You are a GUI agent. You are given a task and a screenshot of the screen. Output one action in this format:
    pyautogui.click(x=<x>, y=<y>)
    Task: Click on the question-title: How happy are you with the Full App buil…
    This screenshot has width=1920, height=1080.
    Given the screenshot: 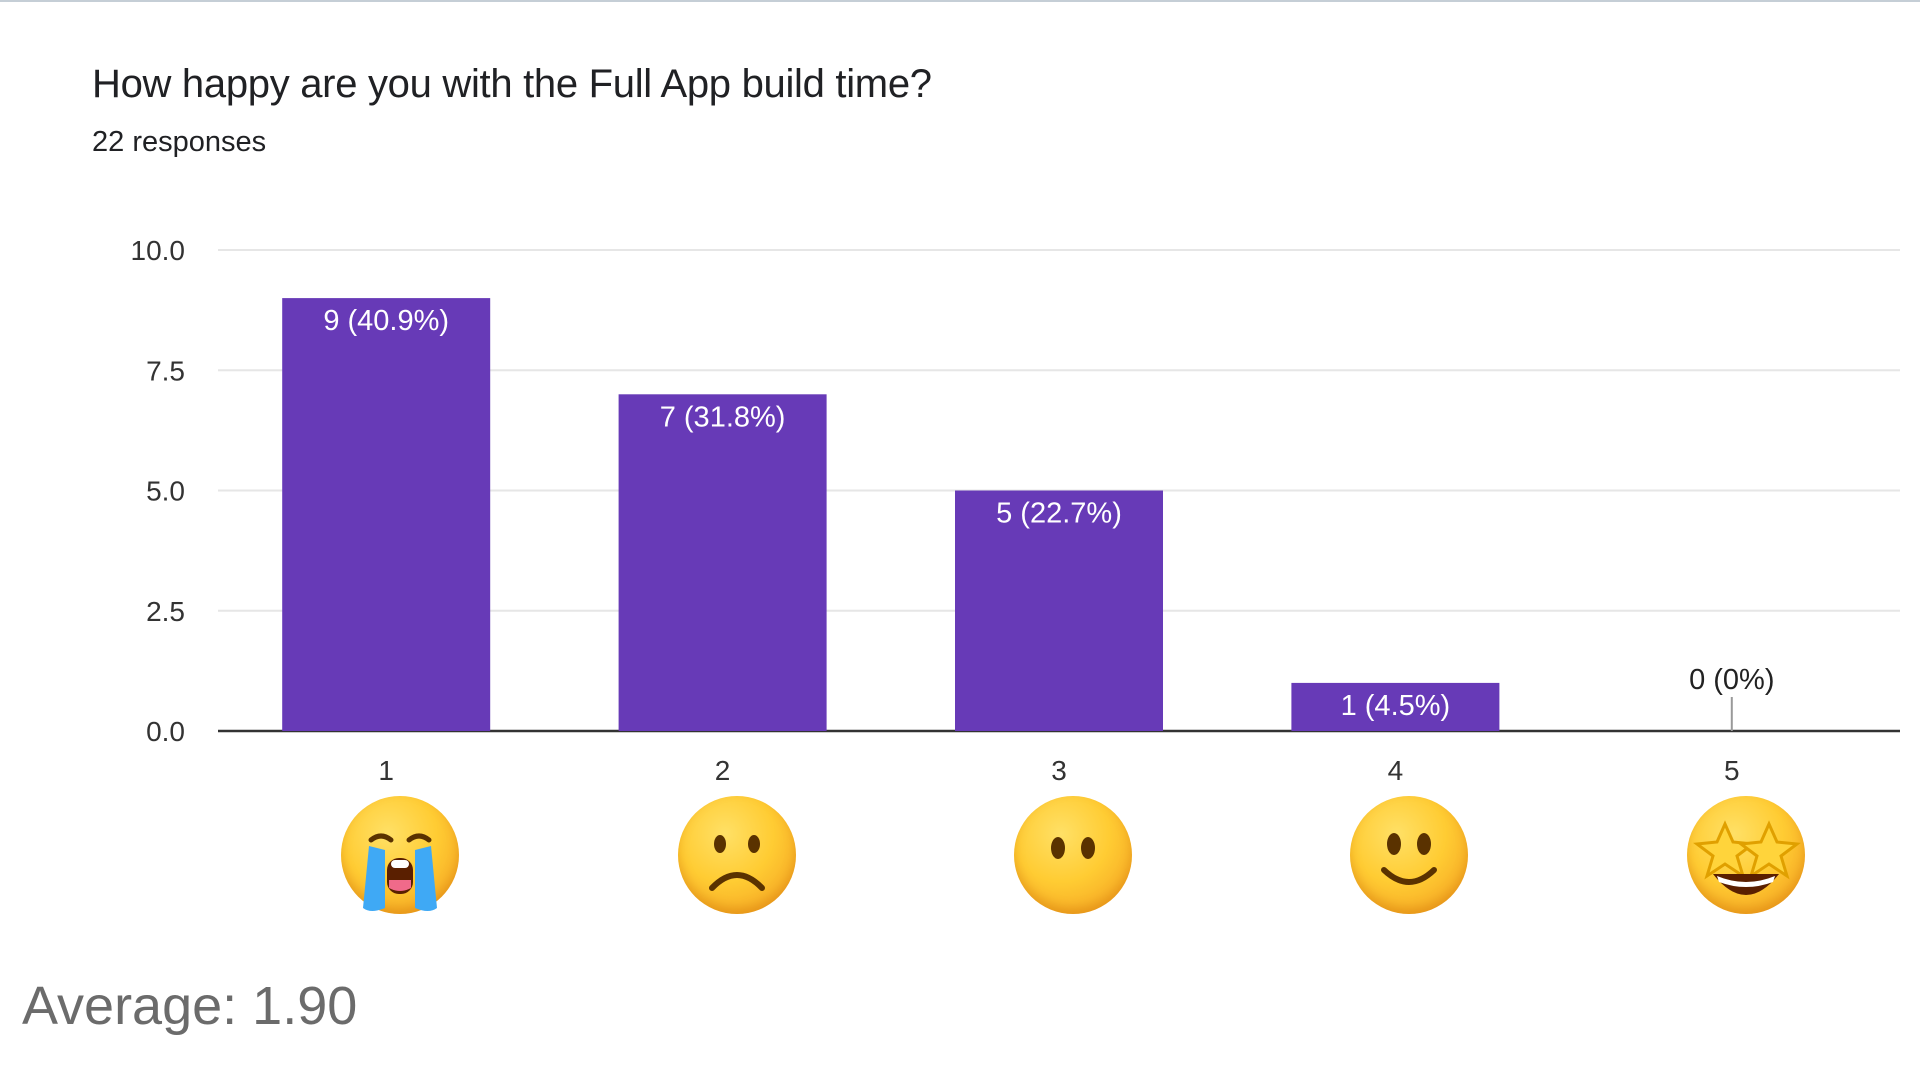 What is the action you would take?
    pyautogui.click(x=512, y=84)
    